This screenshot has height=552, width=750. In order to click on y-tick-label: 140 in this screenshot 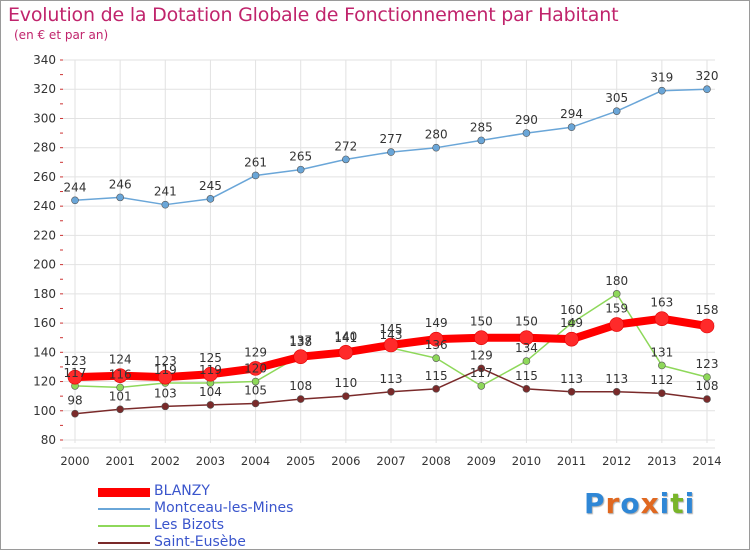, I will do `click(44, 352)`.